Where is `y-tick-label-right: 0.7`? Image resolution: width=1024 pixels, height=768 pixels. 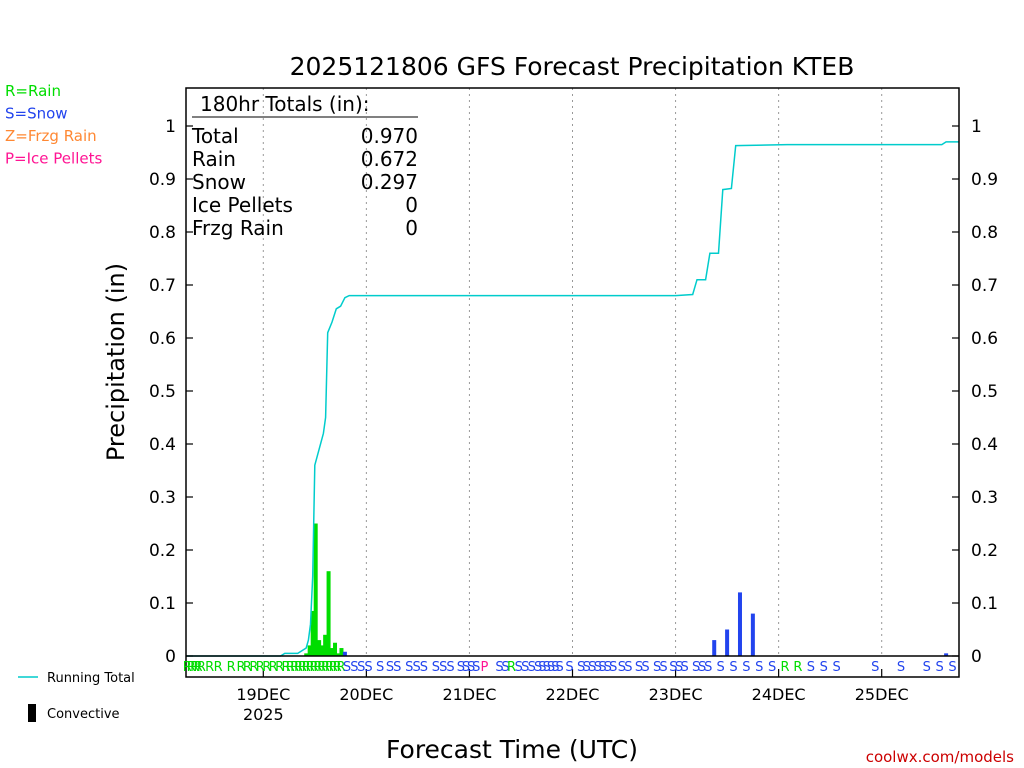 y-tick-label-right: 0.7 is located at coordinates (984, 286).